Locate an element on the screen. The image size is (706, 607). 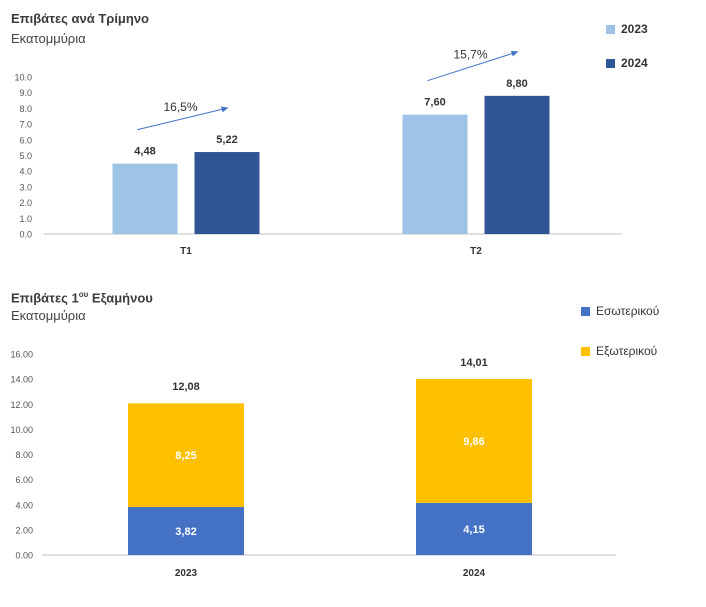
chart2-title-end: Εξαμήνου is located at coordinates (120, 298).